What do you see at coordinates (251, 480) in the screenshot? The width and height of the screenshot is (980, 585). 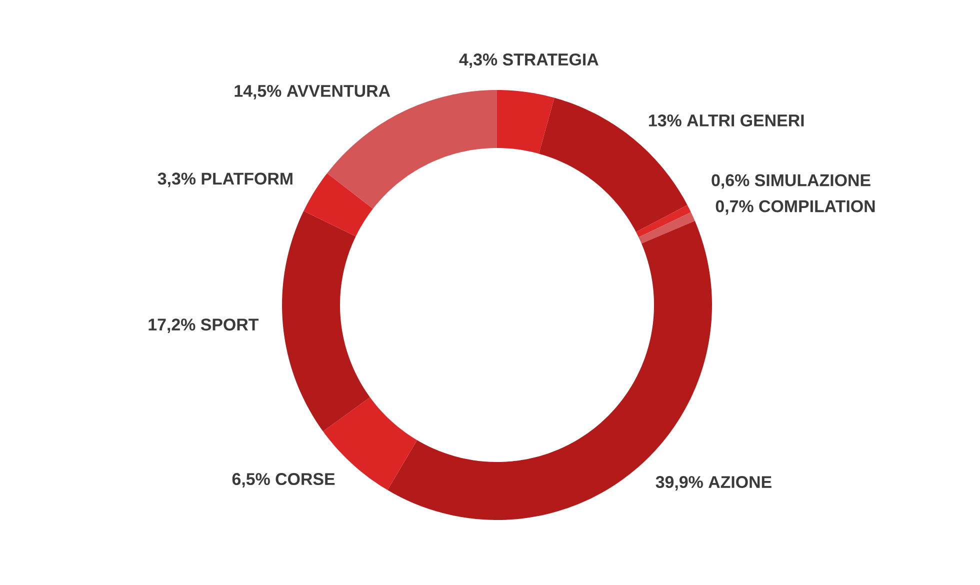 I see `data-label: 6,5%` at bounding box center [251, 480].